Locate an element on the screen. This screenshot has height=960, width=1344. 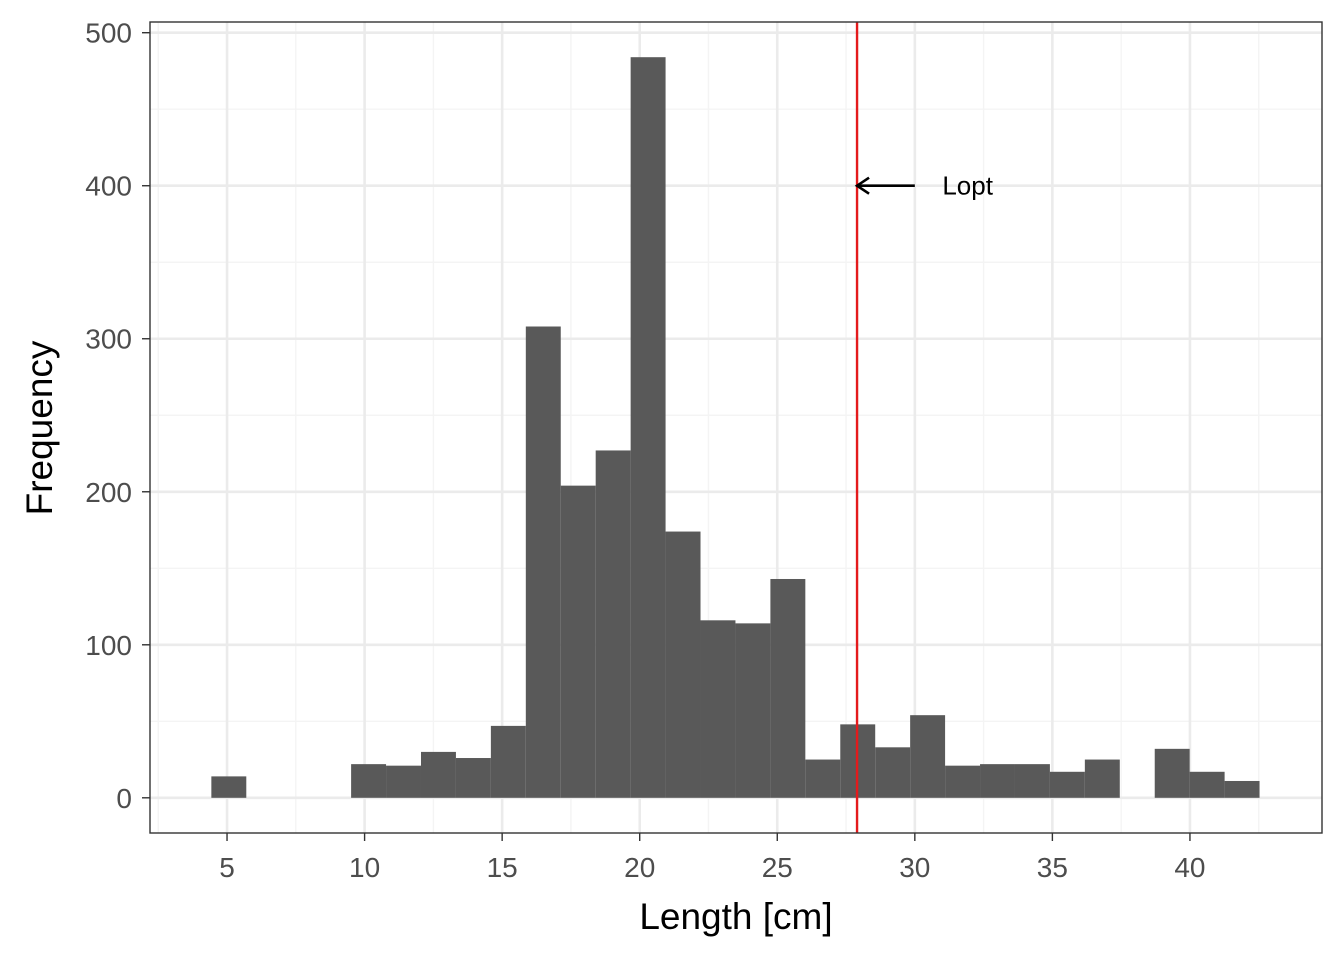
annotation-group: Lopt is located at coordinates (924, 186).